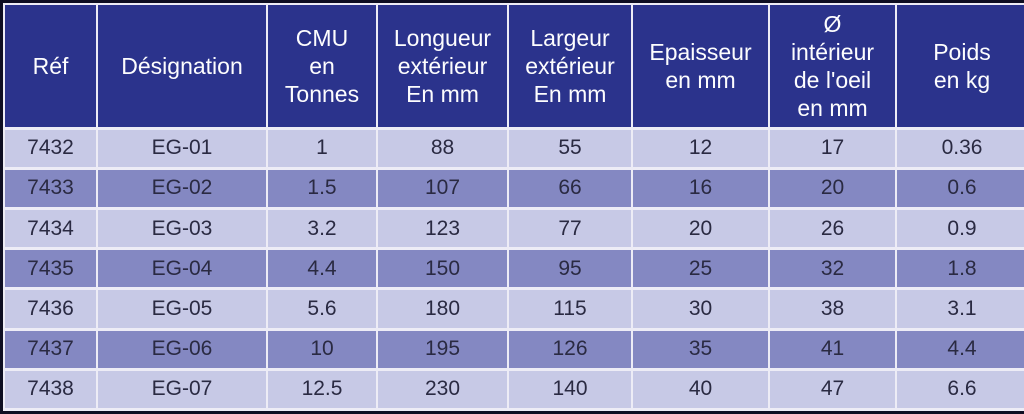 The image size is (1024, 414). What do you see at coordinates (959, 228) in the screenshot?
I see `table-cell-poids: 0.9` at bounding box center [959, 228].